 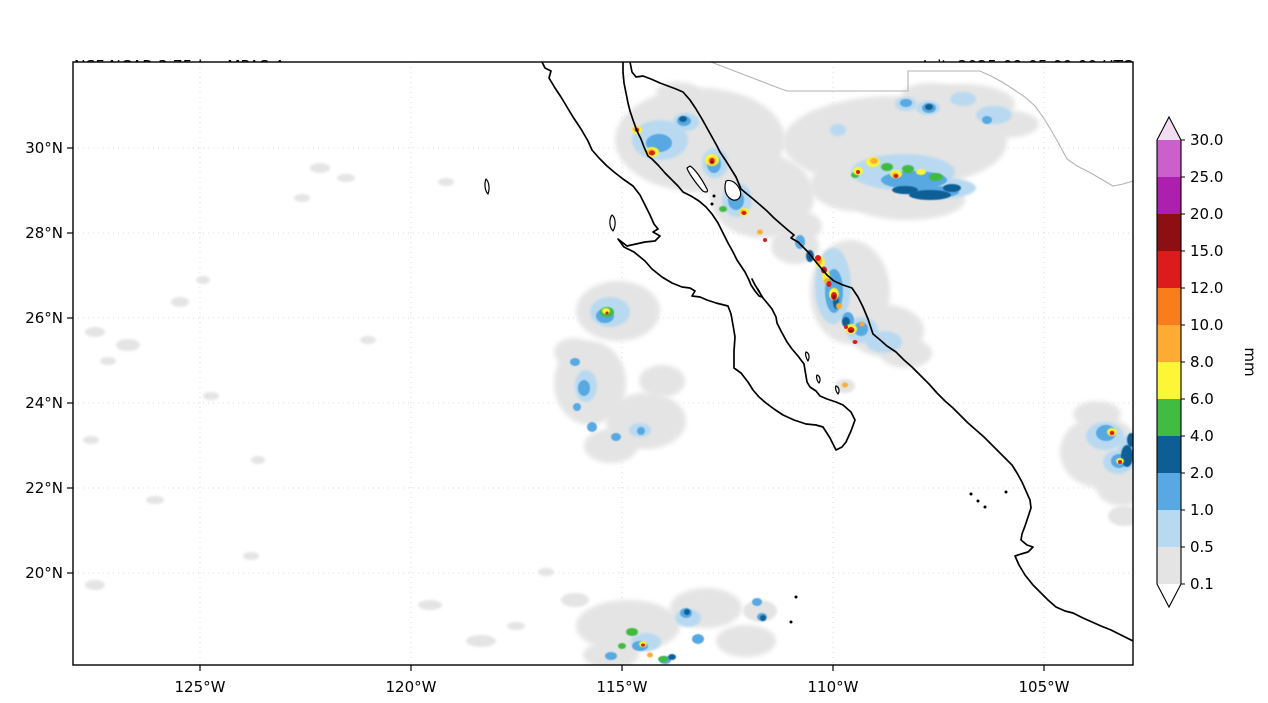 What do you see at coordinates (411, 687) in the screenshot?
I see `x-tick-label: 120°W` at bounding box center [411, 687].